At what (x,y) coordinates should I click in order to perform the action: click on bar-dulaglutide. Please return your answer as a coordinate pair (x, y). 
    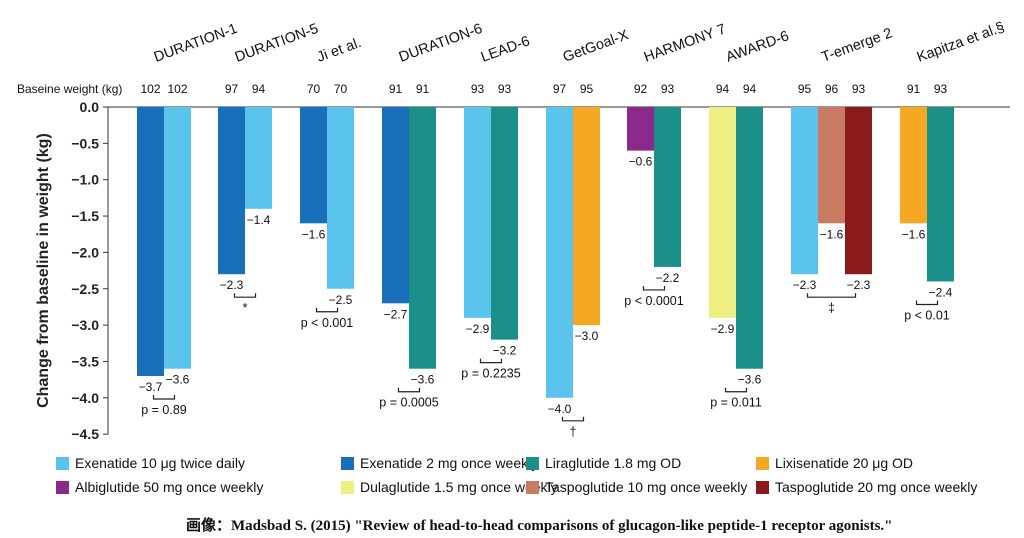
    Looking at the image, I should click on (722, 212).